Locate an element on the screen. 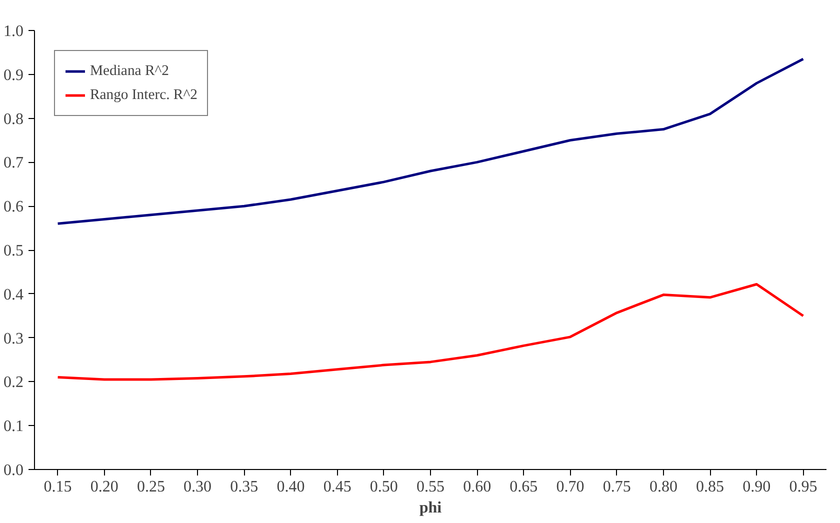  x-tick-label: 0.20 is located at coordinates (104, 487).